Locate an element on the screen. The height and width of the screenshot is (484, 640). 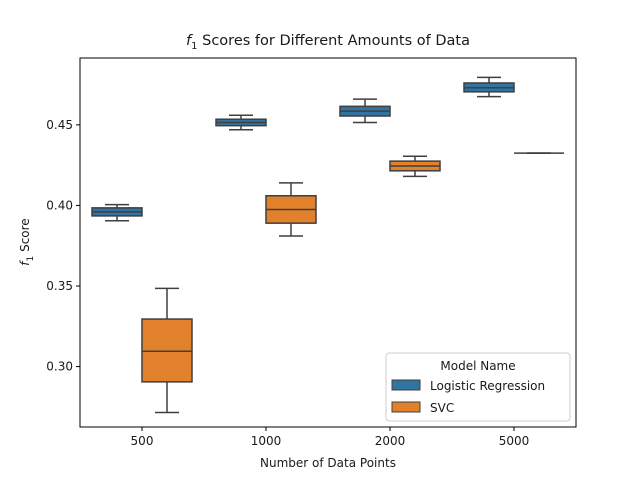
x-tick-label: 1000 is located at coordinates (266, 441).